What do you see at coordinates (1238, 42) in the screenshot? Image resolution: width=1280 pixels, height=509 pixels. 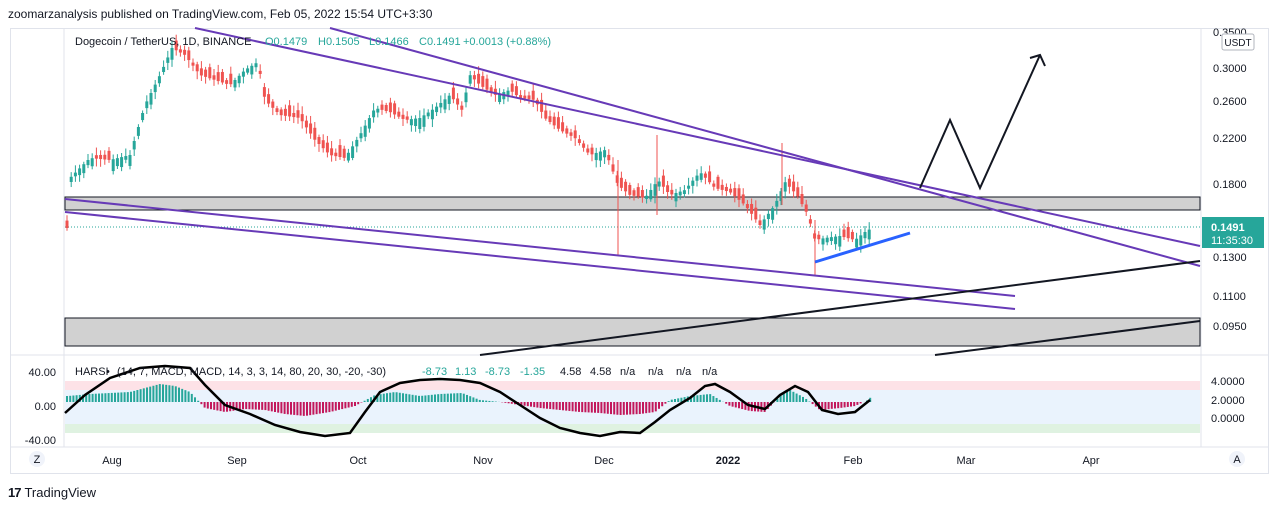 I see `currency-badge` at bounding box center [1238, 42].